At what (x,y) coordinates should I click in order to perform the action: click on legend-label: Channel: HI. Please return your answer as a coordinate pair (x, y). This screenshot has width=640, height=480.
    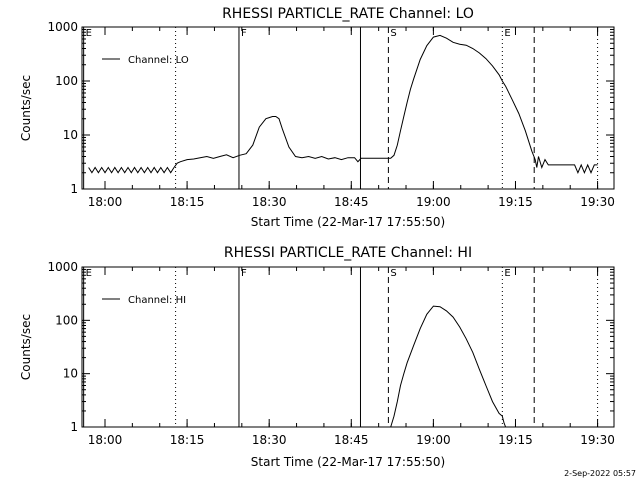
    Looking at the image, I should click on (157, 300).